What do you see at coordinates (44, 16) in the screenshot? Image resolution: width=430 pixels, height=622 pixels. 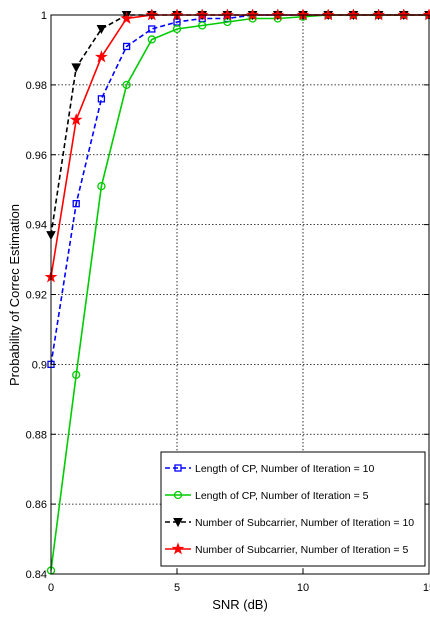 I see `y-tick-label: 1` at bounding box center [44, 16].